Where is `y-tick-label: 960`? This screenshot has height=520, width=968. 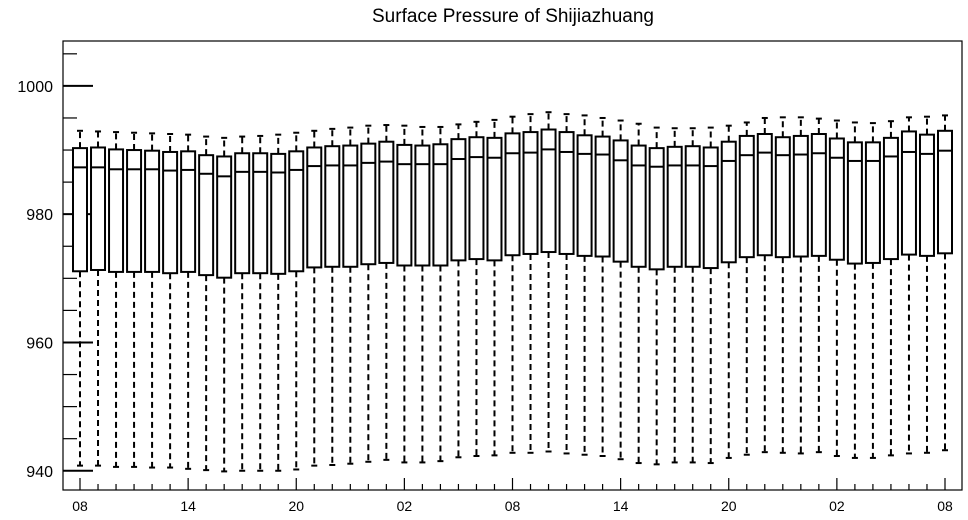 y-tick-label: 960 is located at coordinates (39, 343).